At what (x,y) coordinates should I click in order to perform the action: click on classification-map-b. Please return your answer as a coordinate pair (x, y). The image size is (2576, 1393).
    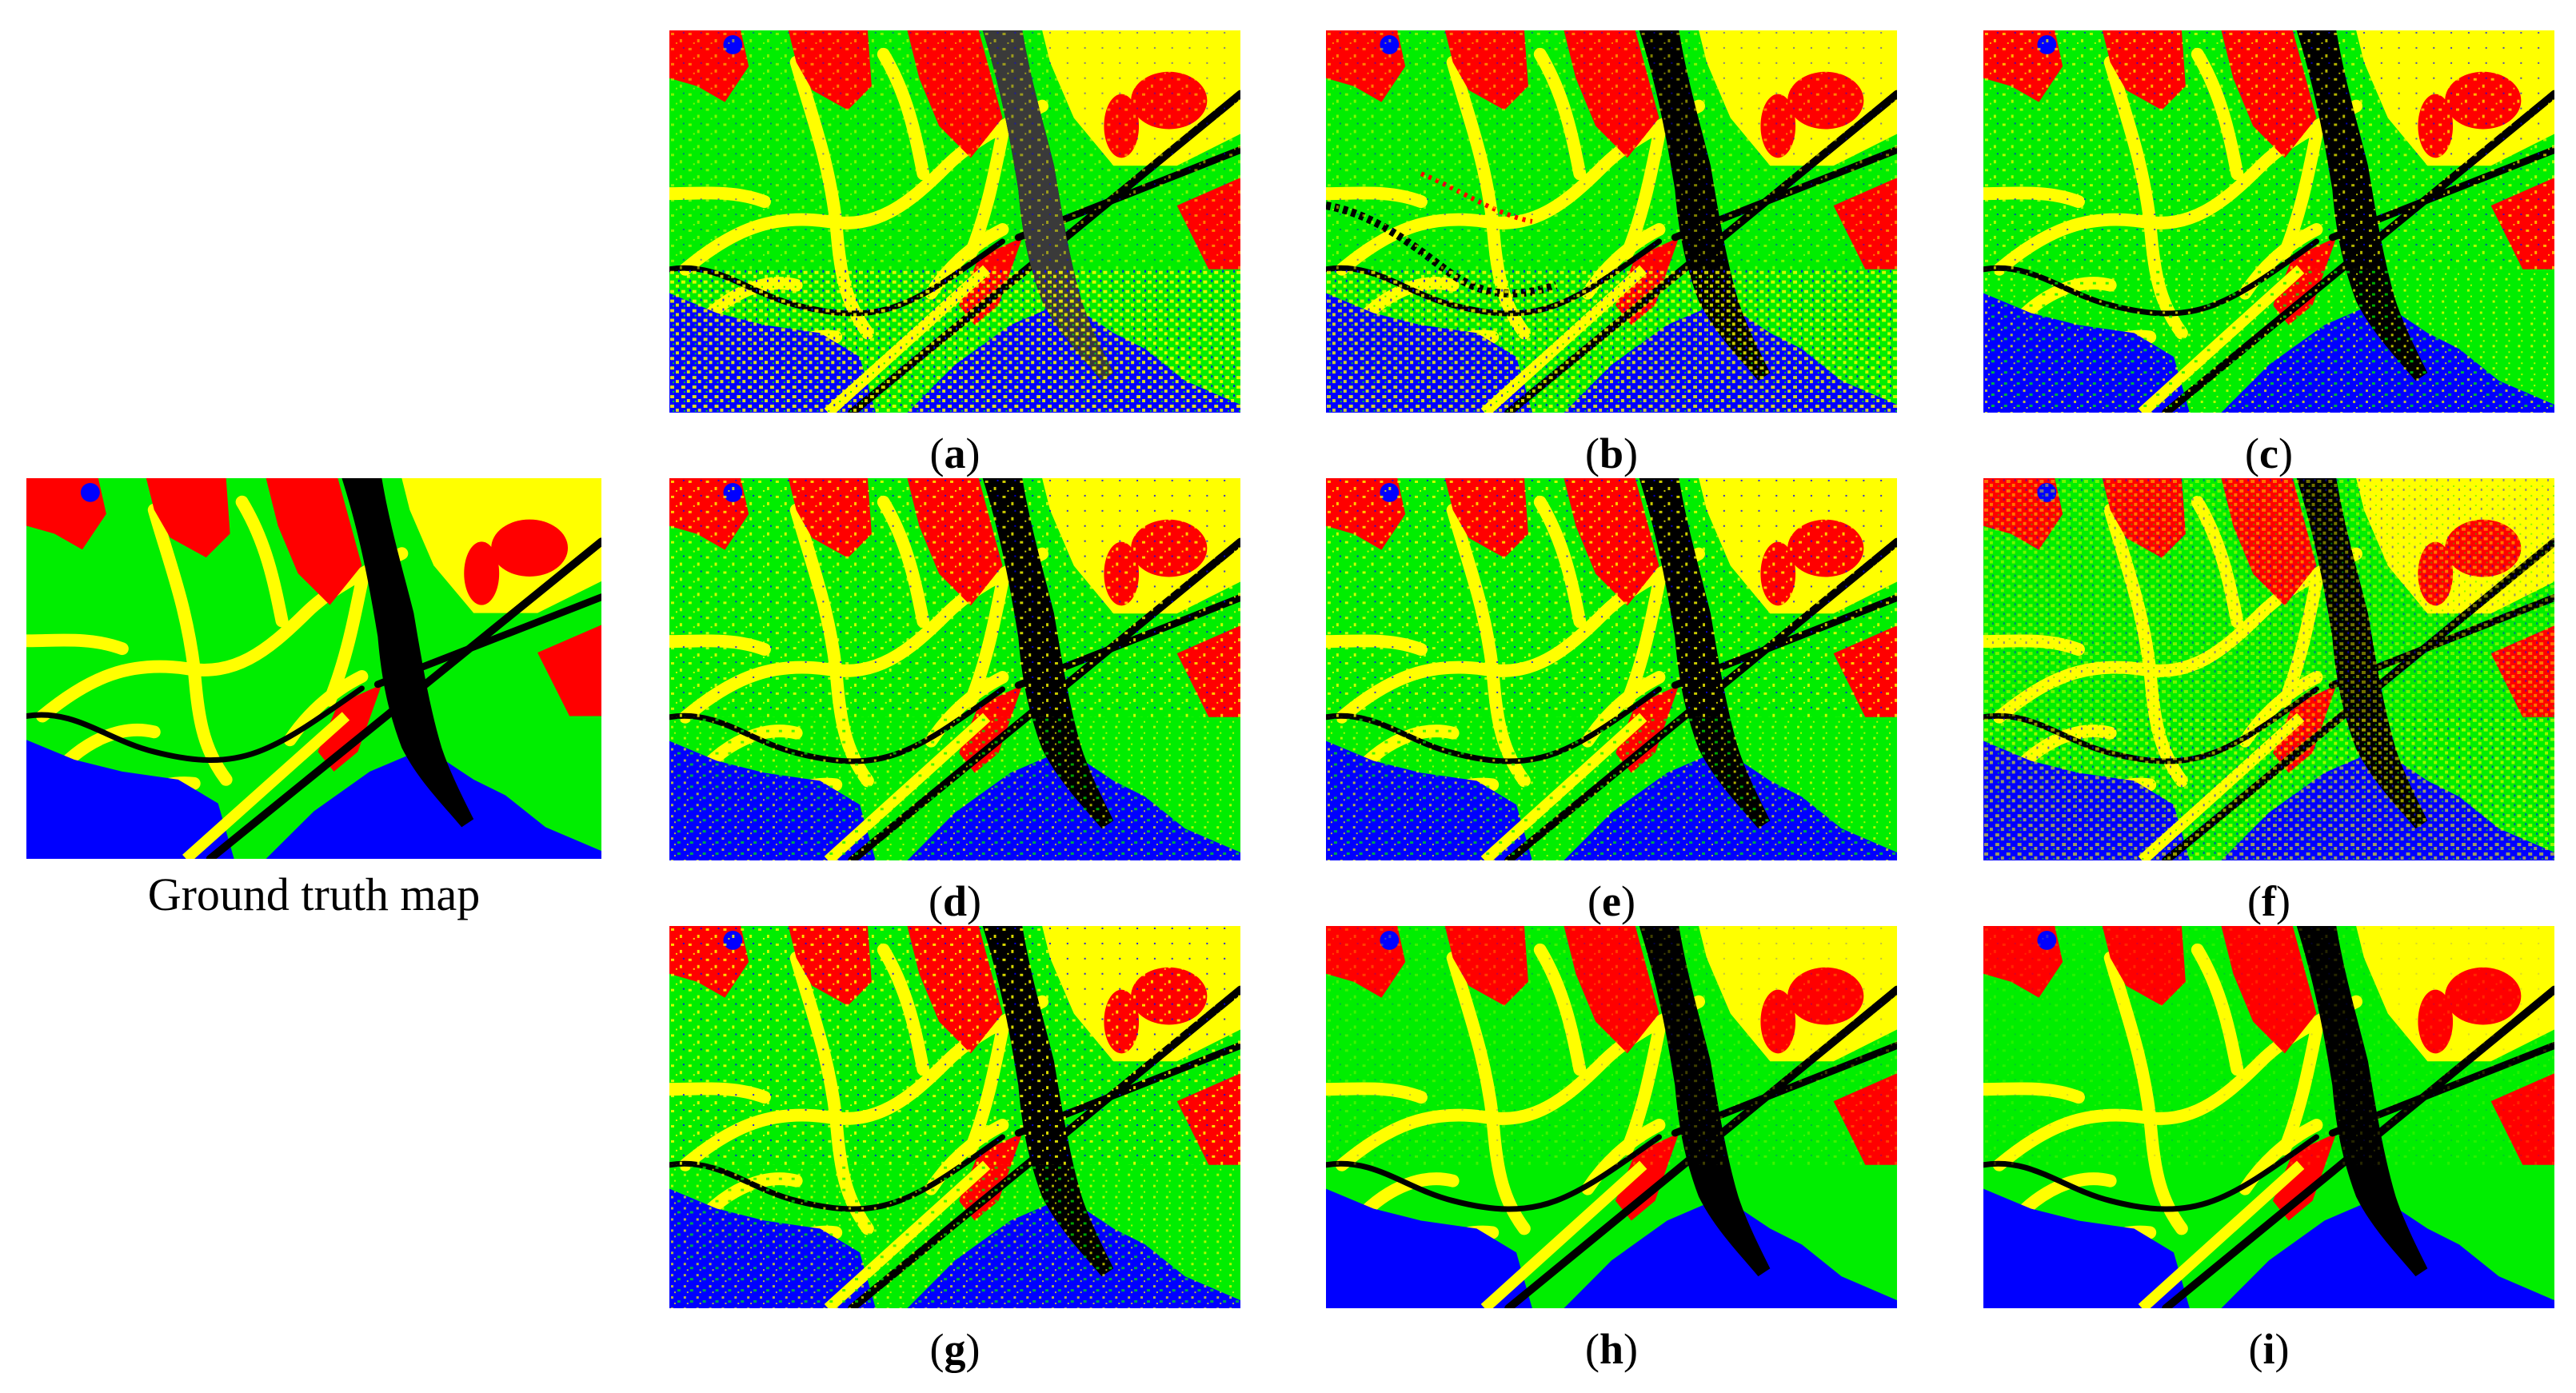
    Looking at the image, I should click on (1612, 221).